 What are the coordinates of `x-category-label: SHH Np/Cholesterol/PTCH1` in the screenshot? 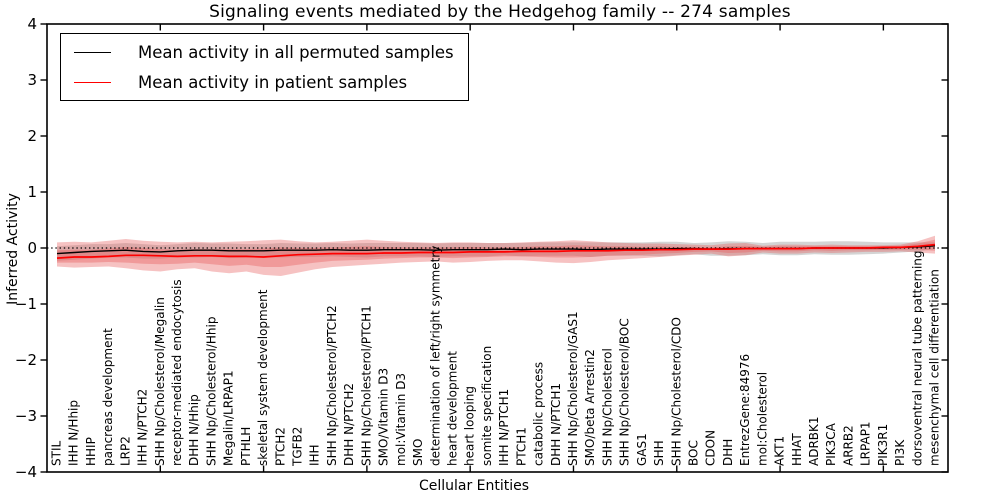 It's located at (366, 385).